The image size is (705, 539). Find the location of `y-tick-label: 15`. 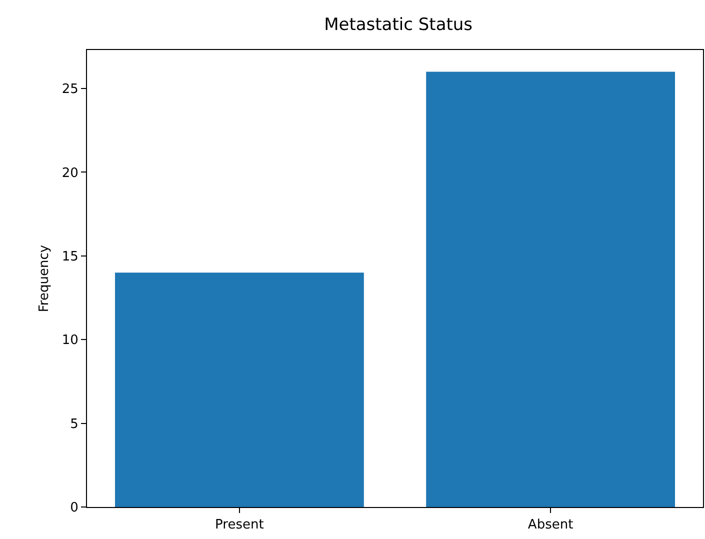

y-tick-label: 15 is located at coordinates (70, 256).